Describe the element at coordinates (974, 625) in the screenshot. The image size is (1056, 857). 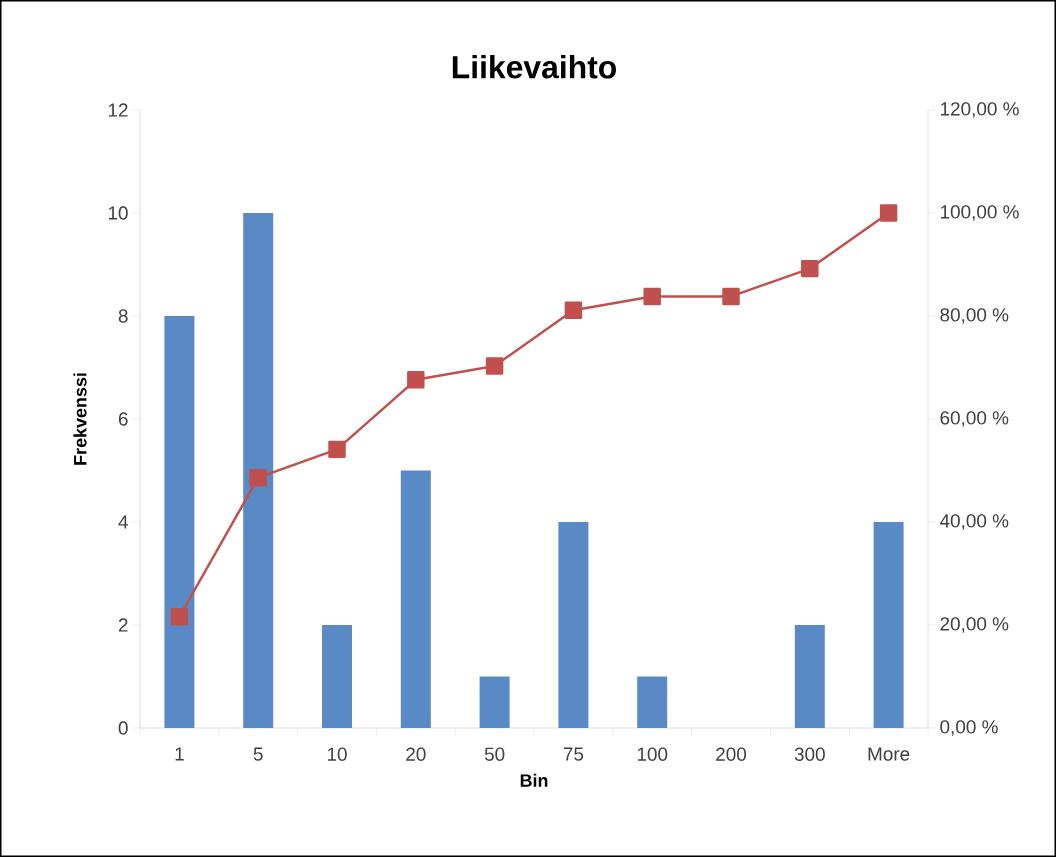
I see `y2-tick-label: 20,00 %` at that location.